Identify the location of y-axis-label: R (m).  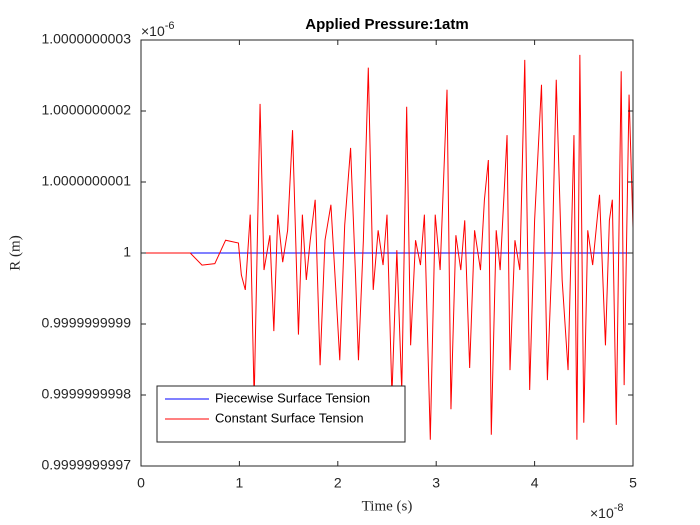
(15, 252).